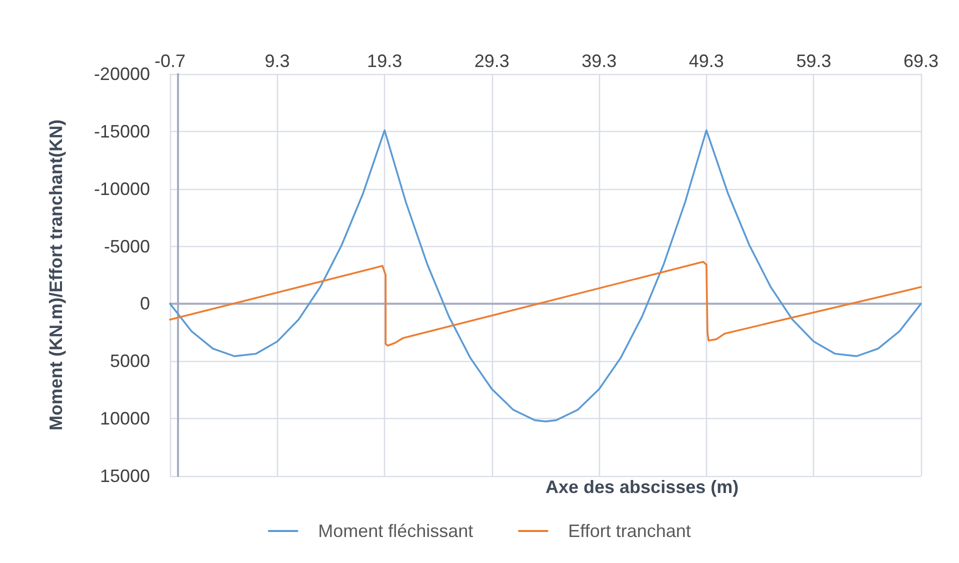 This screenshot has width=959, height=563. I want to click on x-tick-label: -0.7, so click(170, 61).